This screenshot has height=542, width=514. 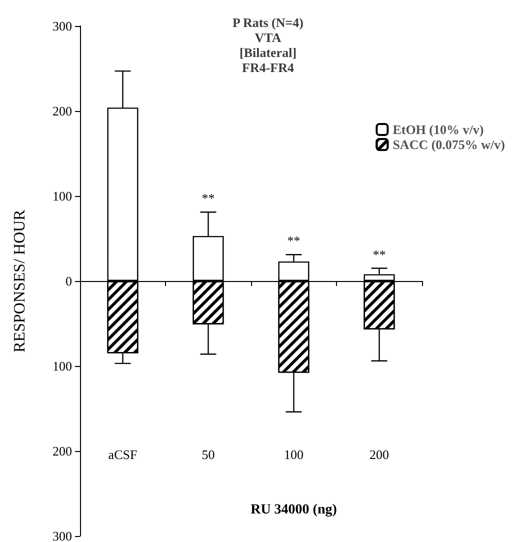 What do you see at coordinates (294, 510) in the screenshot?
I see `x-axis-title: RU 34000 (ng)` at bounding box center [294, 510].